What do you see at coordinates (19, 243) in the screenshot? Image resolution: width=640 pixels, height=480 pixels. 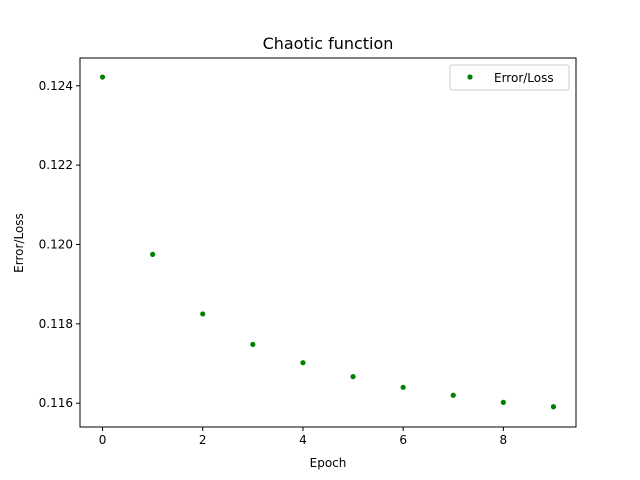 I see `y-axis-label: Error/Loss` at bounding box center [19, 243].